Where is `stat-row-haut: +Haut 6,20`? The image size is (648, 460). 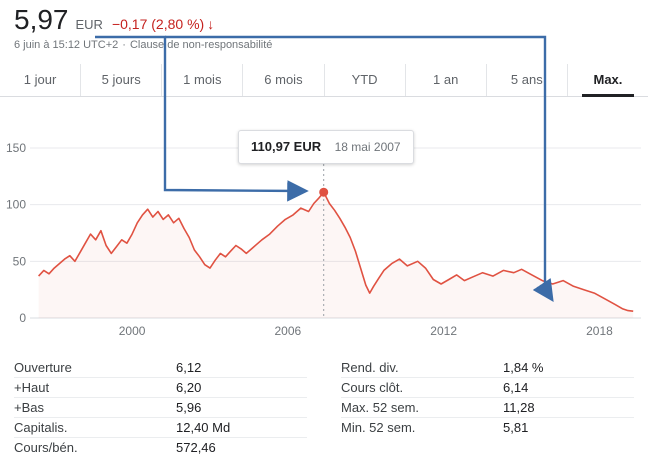
stat-row-haut: +Haut 6,20 is located at coordinates (160, 388).